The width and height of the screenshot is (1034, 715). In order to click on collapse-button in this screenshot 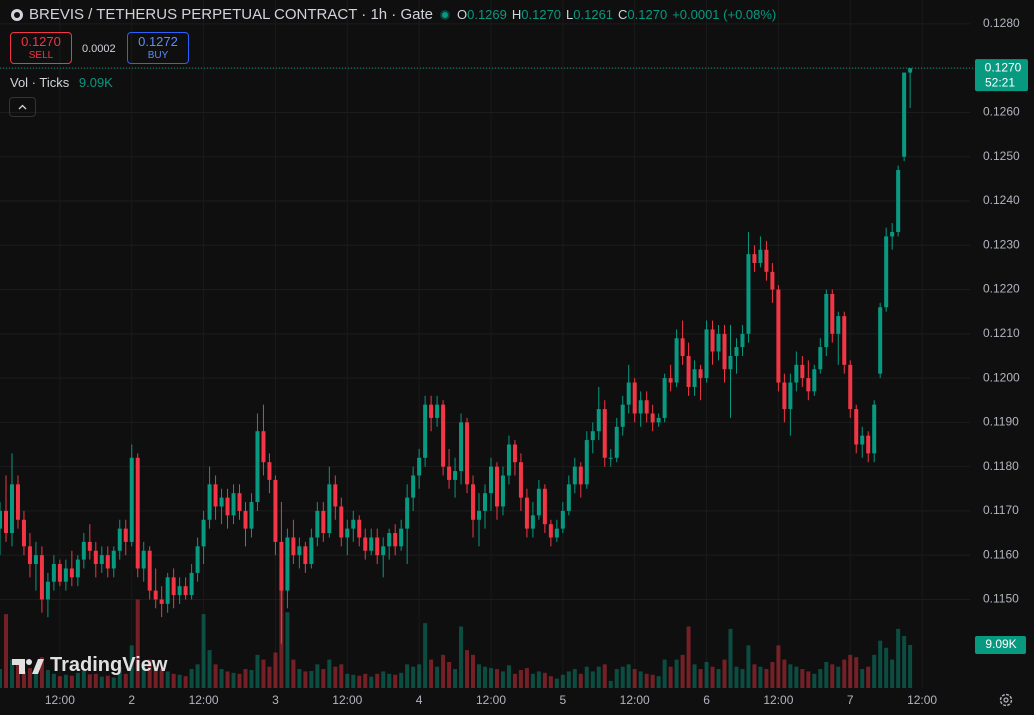, I will do `click(22, 107)`.